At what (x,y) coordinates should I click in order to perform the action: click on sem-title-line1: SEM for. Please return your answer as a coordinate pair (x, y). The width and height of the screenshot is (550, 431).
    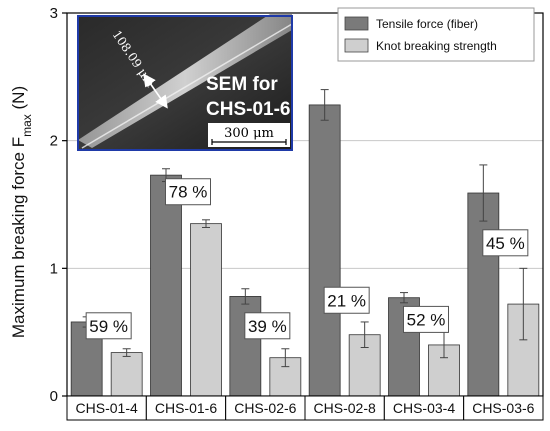
    Looking at the image, I should click on (242, 84).